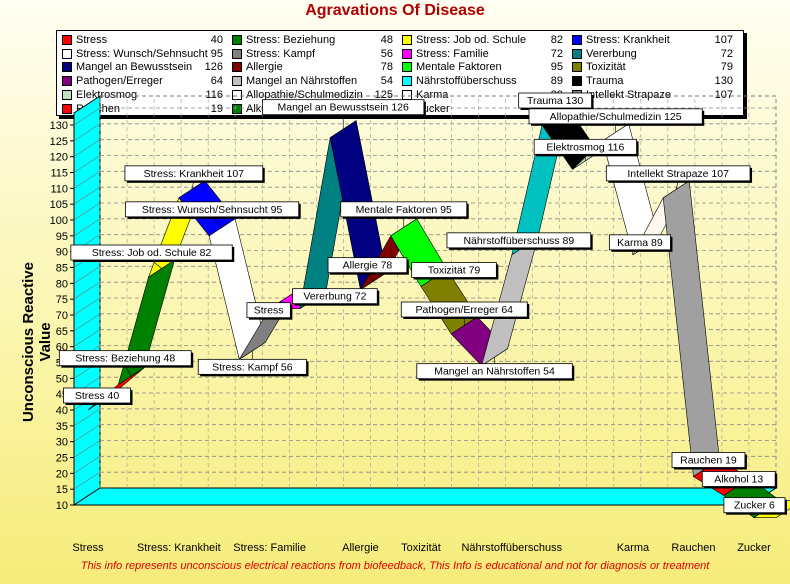 Image resolution: width=790 pixels, height=584 pixels. Describe the element at coordinates (754, 548) in the screenshot. I see `x-tick-label: Zucker` at that location.